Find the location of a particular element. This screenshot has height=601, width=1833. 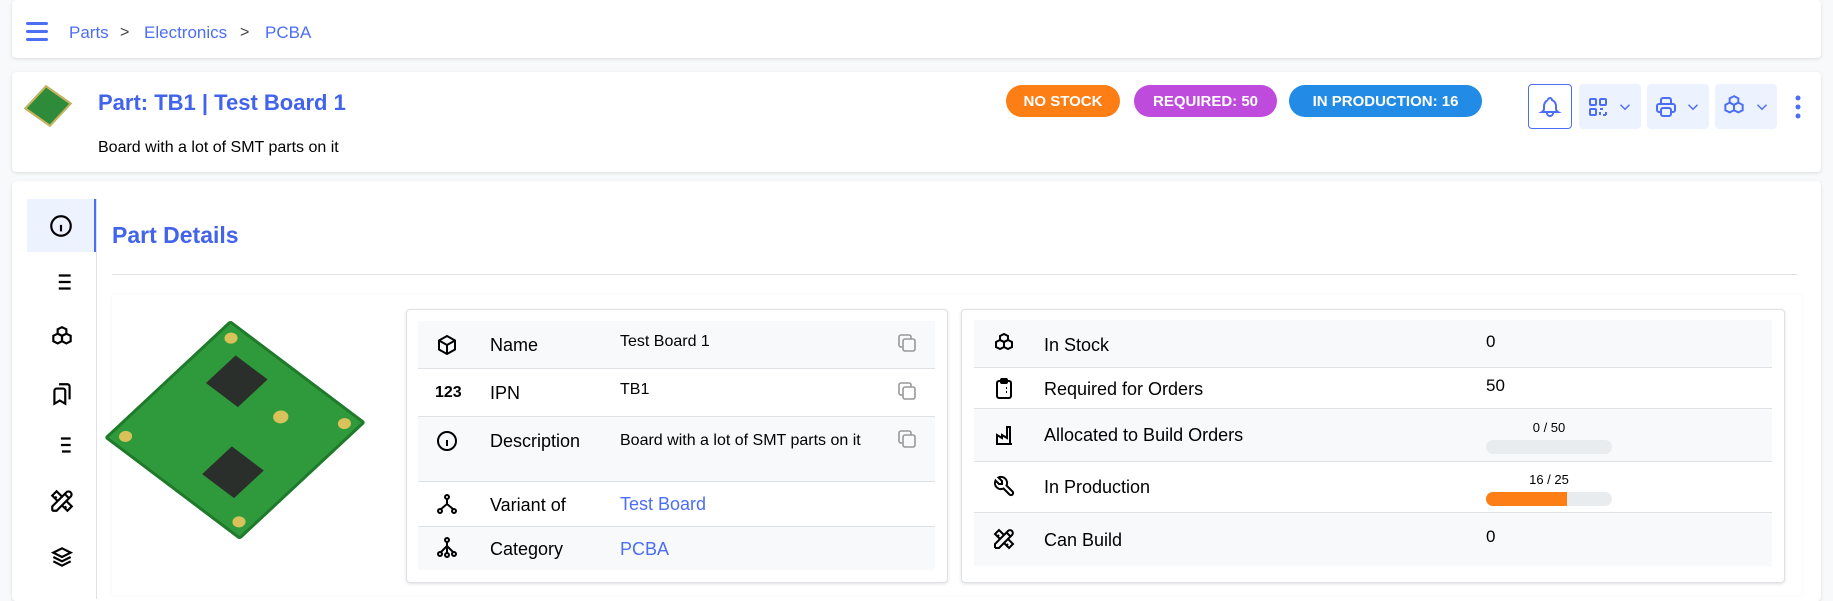

header-bar is located at coordinates (916, 29).